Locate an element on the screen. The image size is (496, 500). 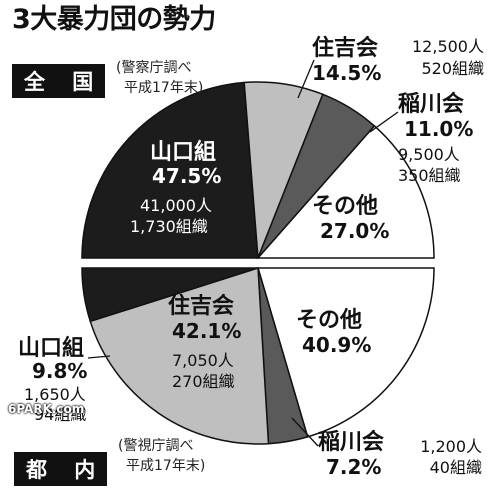
label-bottom-inagawa-members: 1,200人 is located at coordinates (451, 446).